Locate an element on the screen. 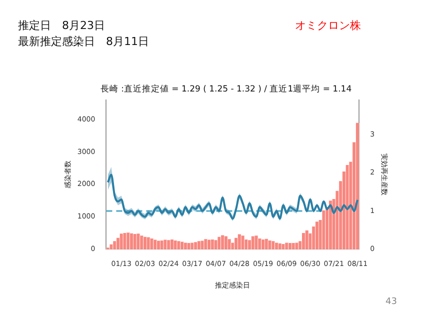 The image size is (427, 320). text: 43 is located at coordinates (391, 302).